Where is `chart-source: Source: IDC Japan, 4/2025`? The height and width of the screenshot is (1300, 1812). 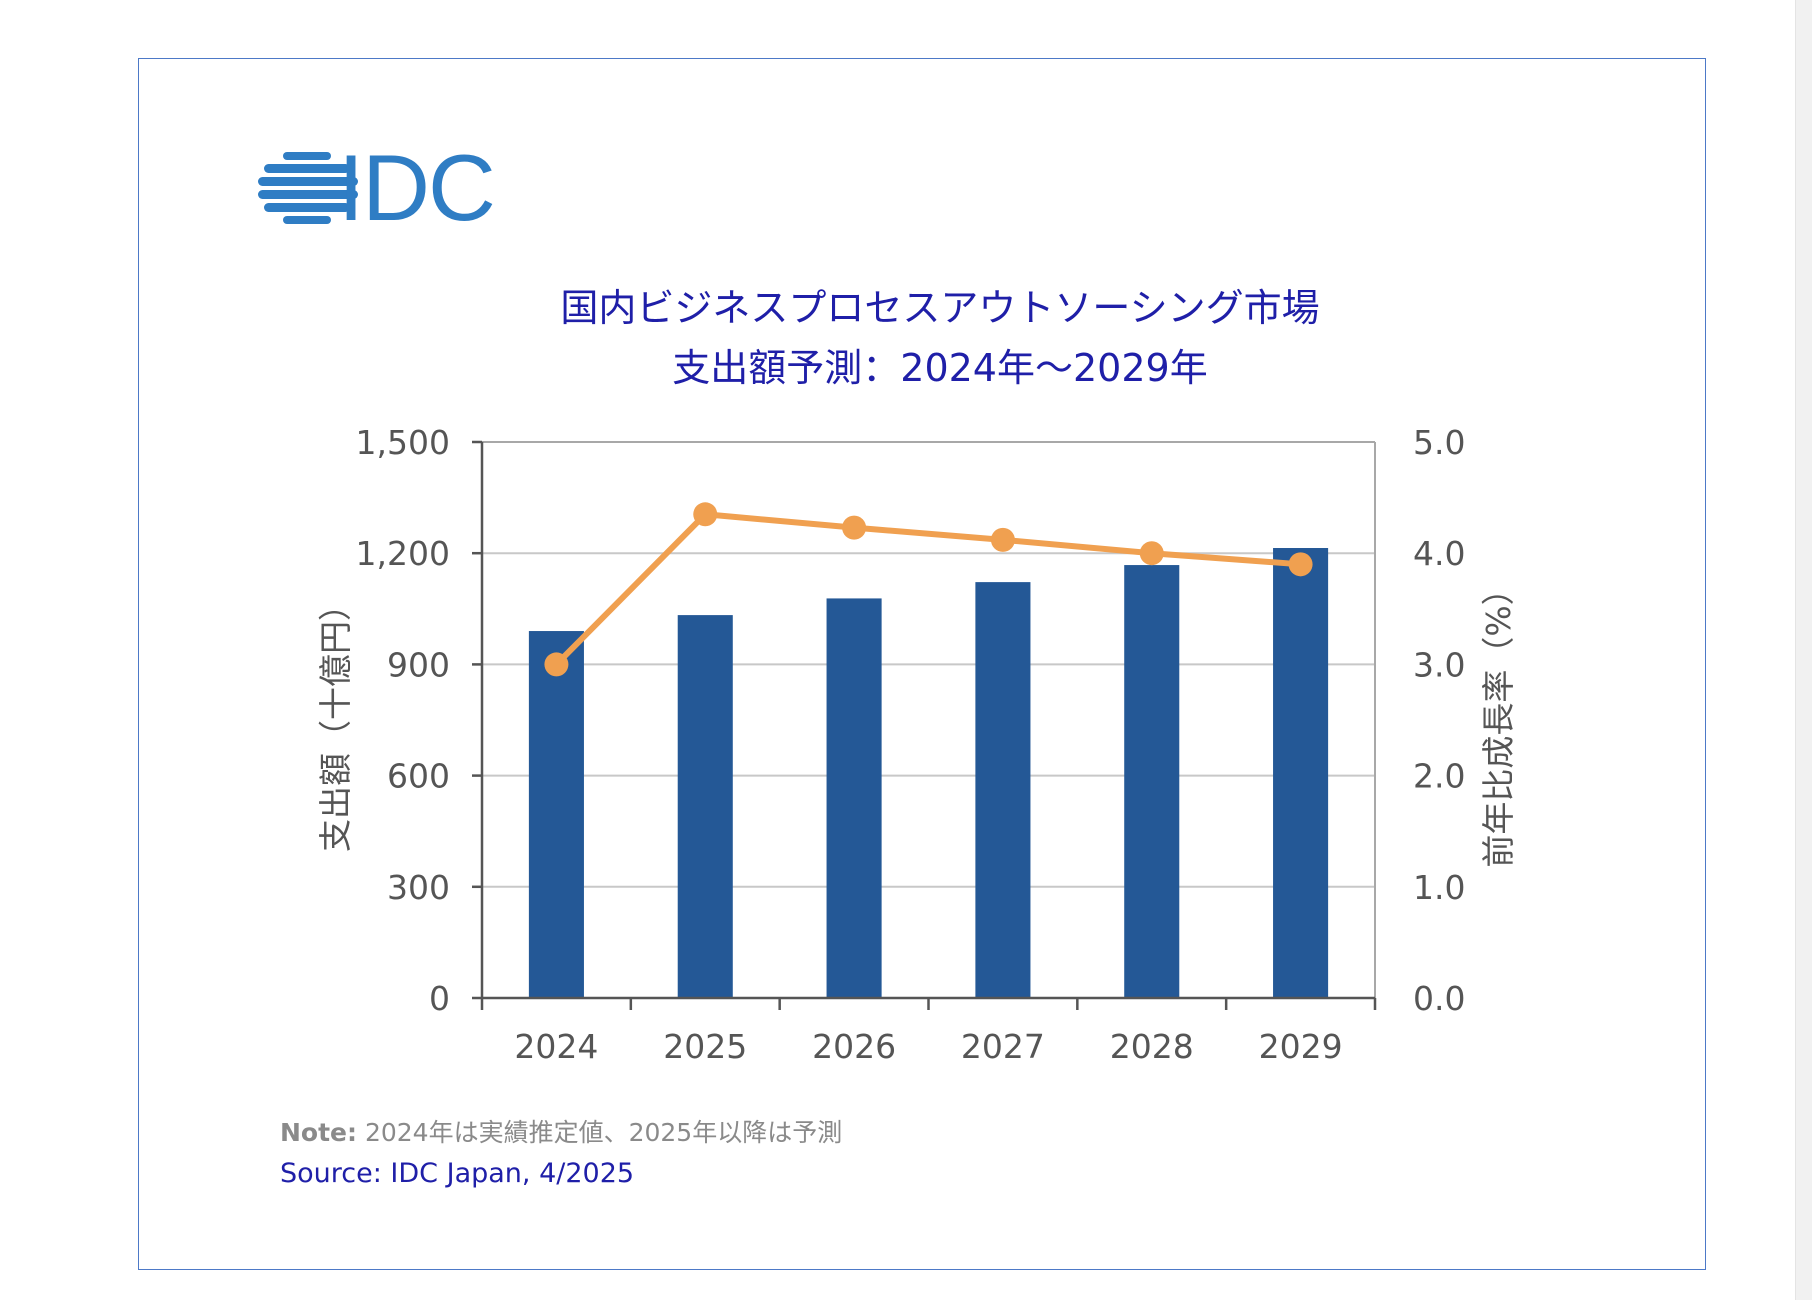 chart-source: Source: IDC Japan, 4/2025 is located at coordinates (457, 1173).